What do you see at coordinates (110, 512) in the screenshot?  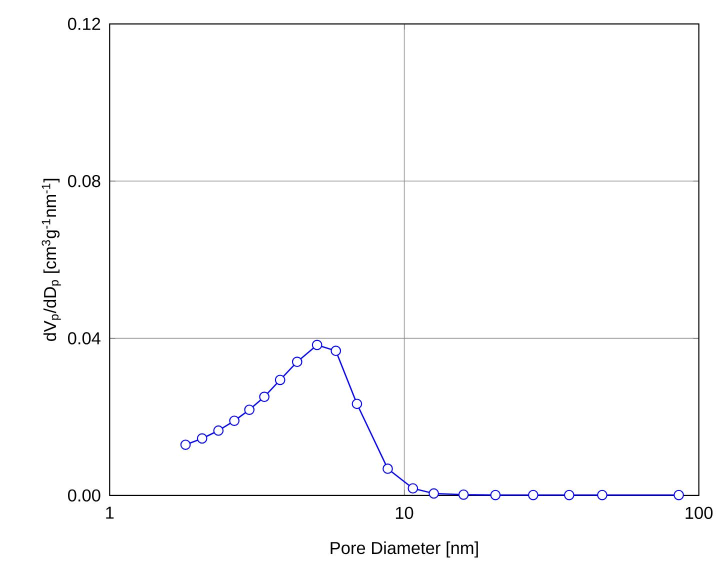 I see `x-tick-label: 1` at bounding box center [110, 512].